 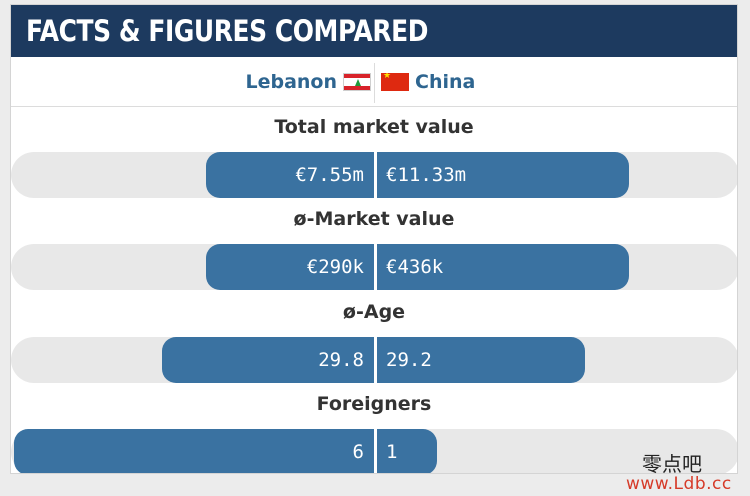 I want to click on team-china: China, so click(x=428, y=82).